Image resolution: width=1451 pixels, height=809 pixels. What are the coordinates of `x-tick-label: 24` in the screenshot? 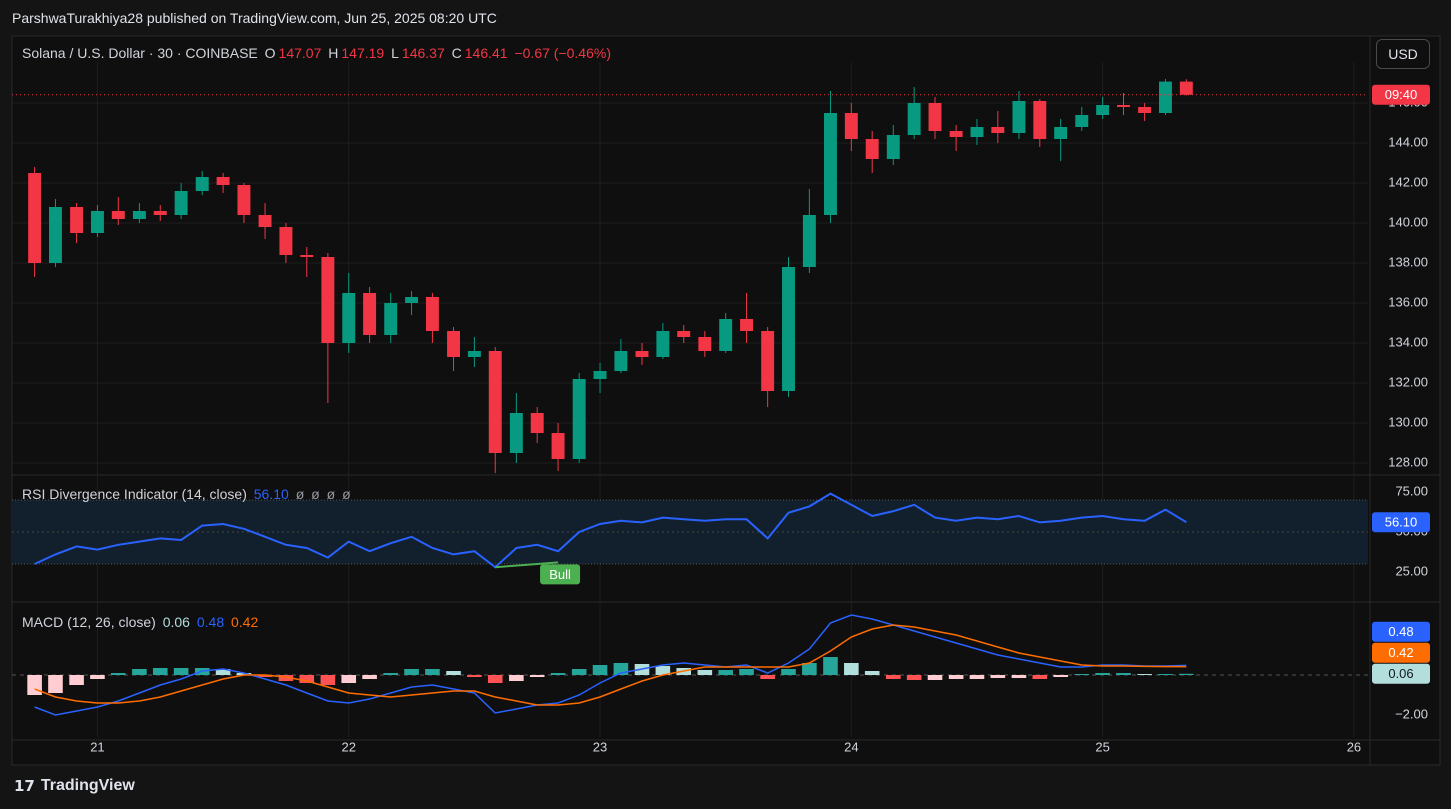 It's located at (851, 746).